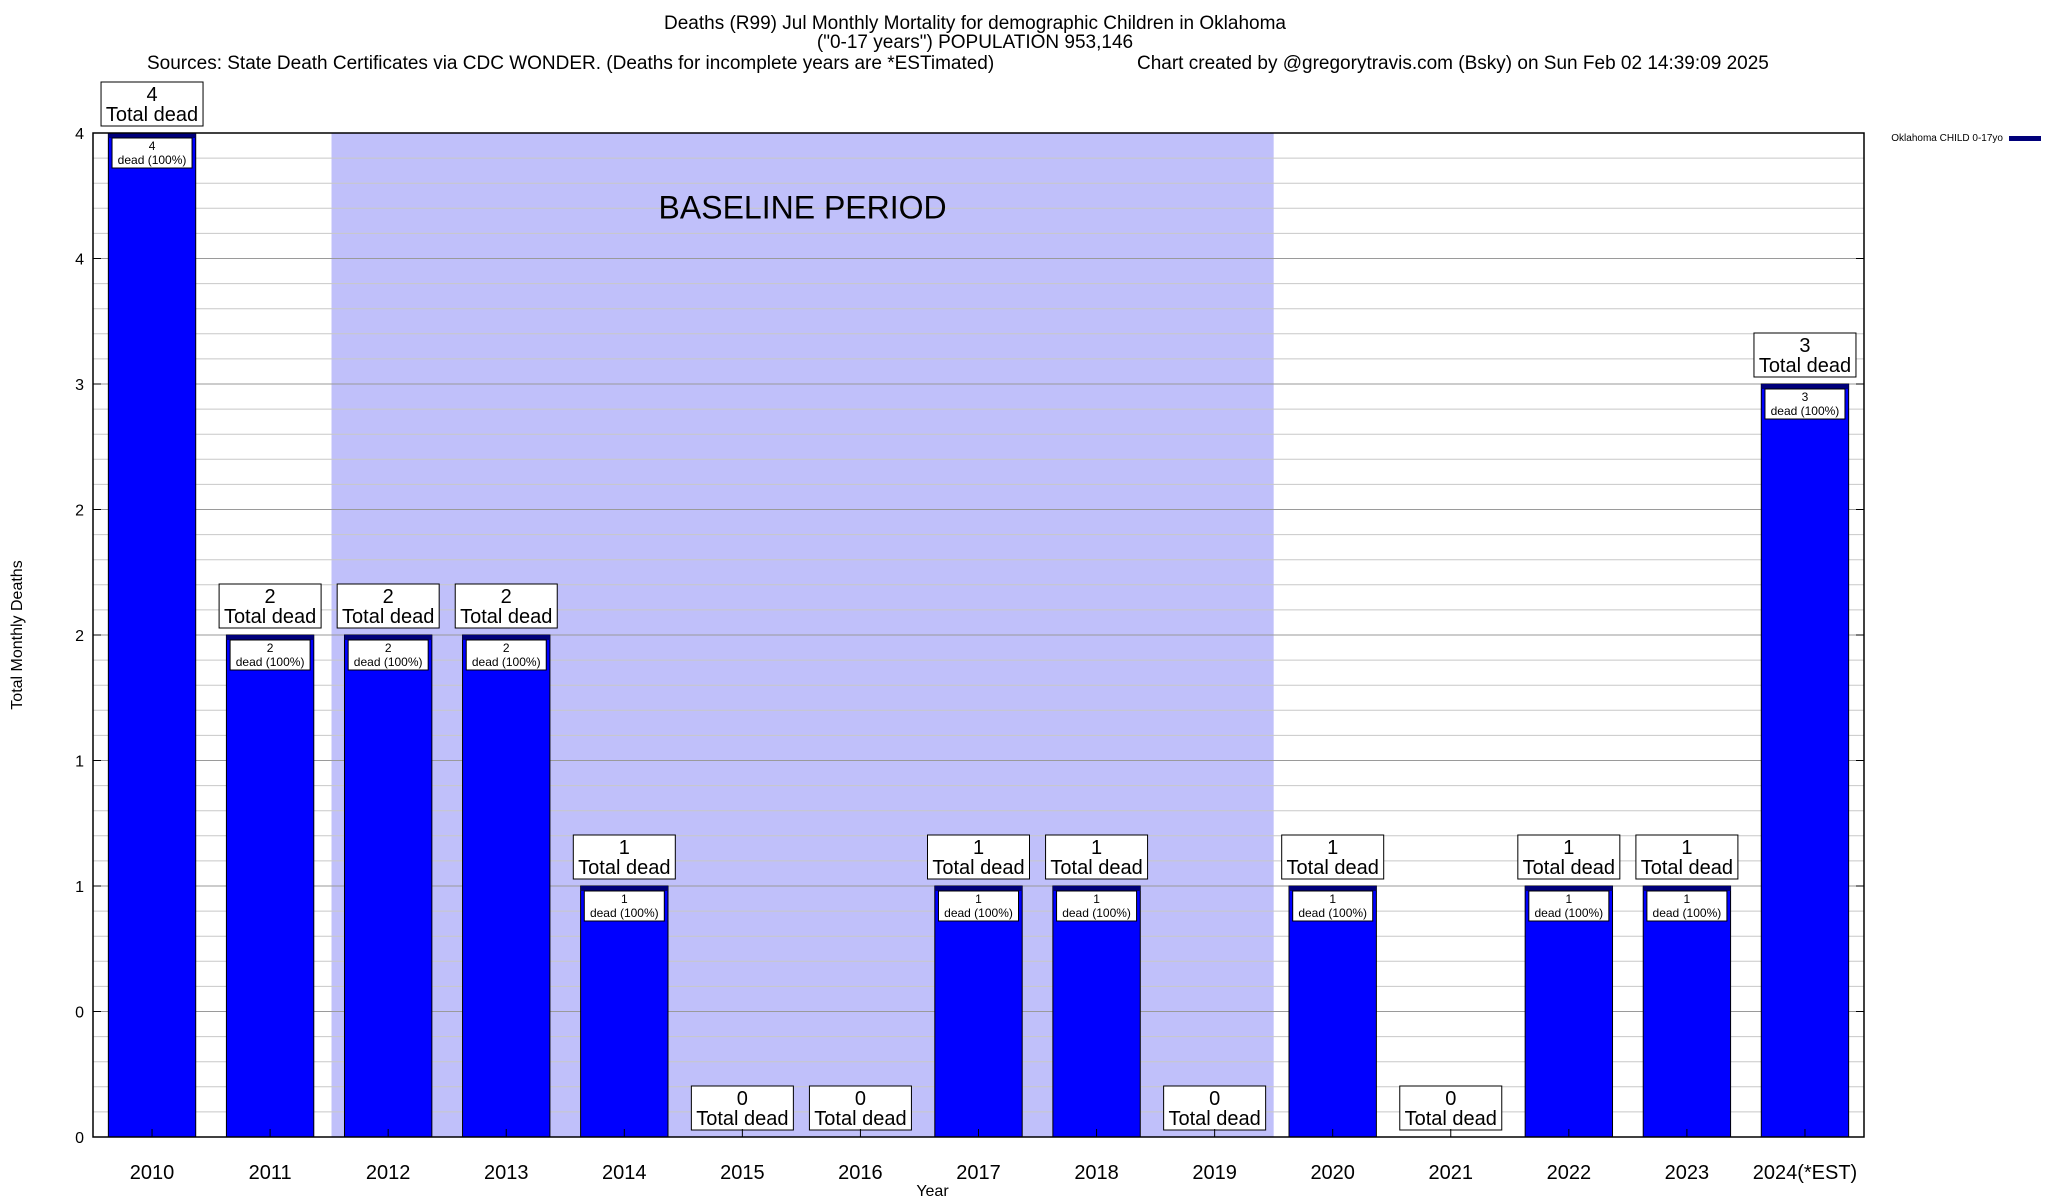 The width and height of the screenshot is (2048, 1200). Describe the element at coordinates (624, 1173) in the screenshot. I see `x-tick-label: 2014` at that location.